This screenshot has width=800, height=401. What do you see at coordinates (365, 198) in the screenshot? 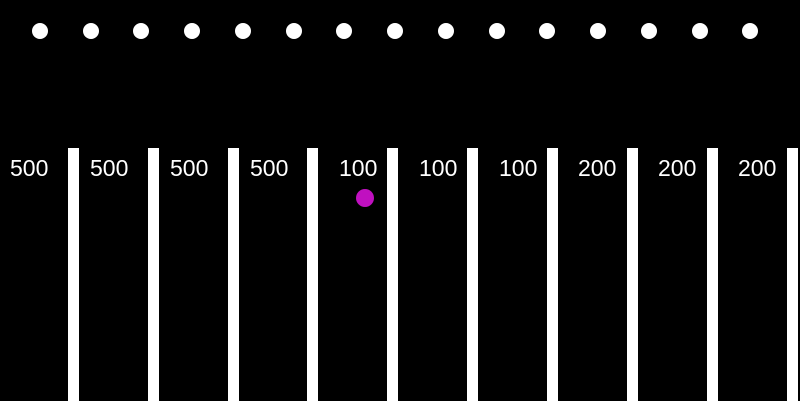
I see `marker-dot` at bounding box center [365, 198].